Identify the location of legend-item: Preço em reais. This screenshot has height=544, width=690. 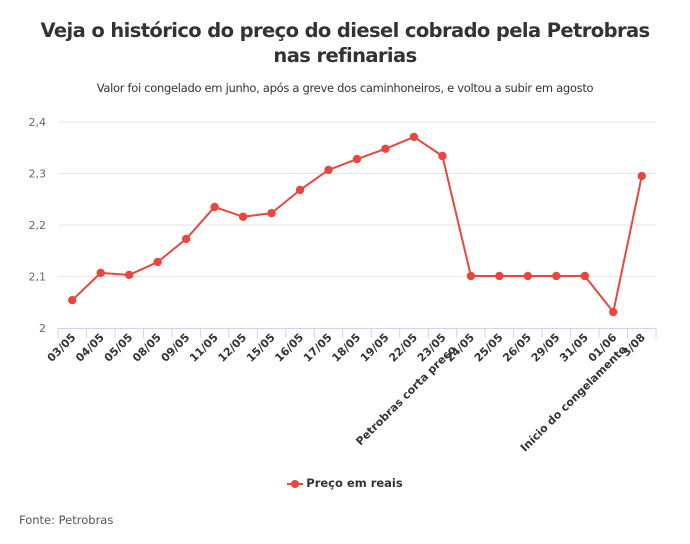
(345, 483).